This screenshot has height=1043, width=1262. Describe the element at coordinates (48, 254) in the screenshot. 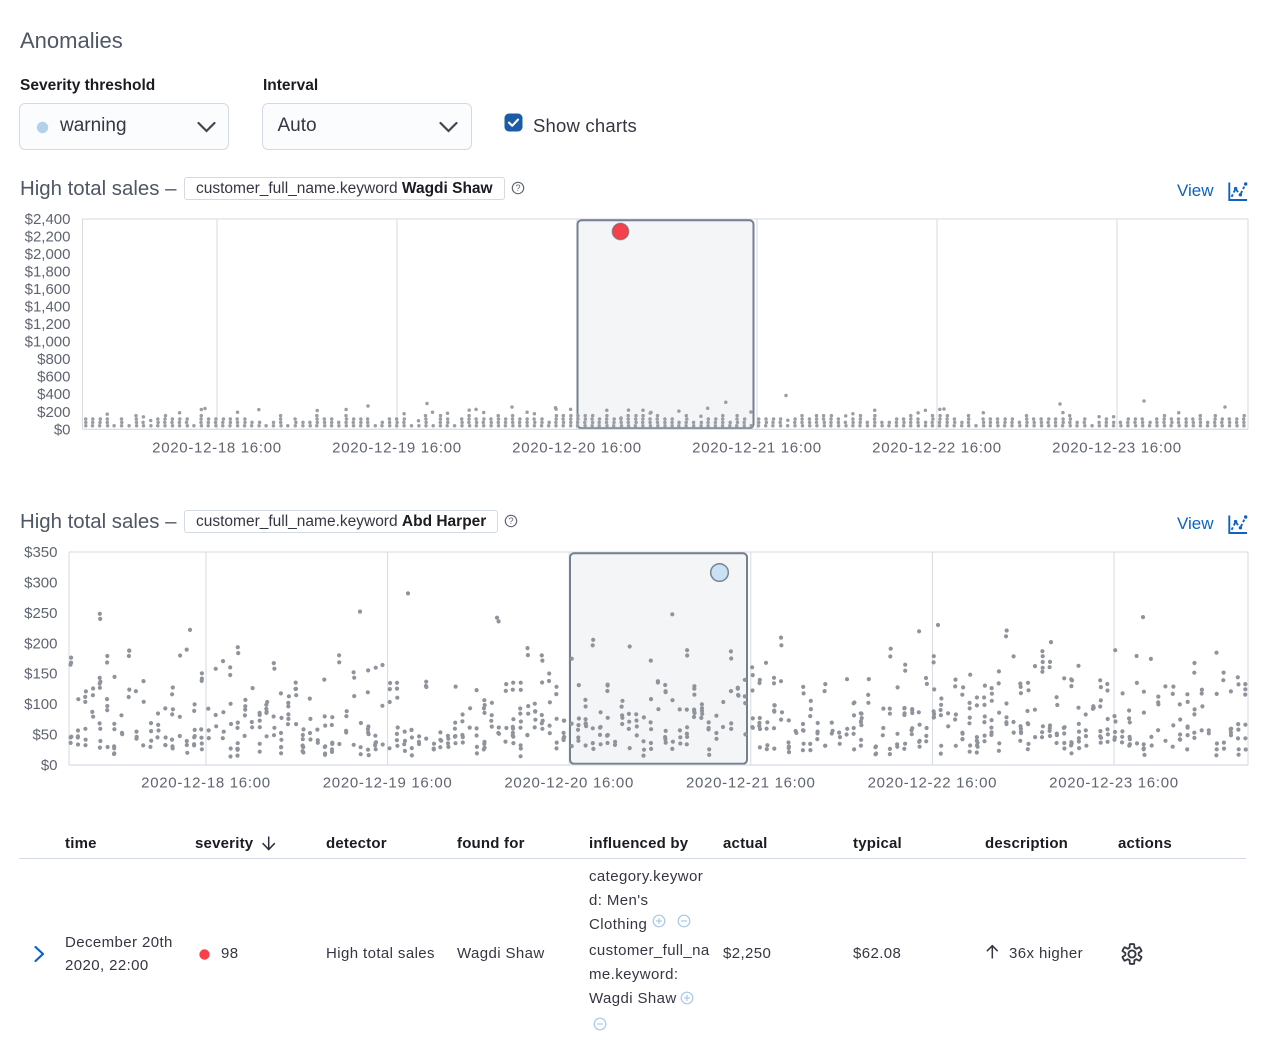

I see `svg-text: $2,000` at that location.